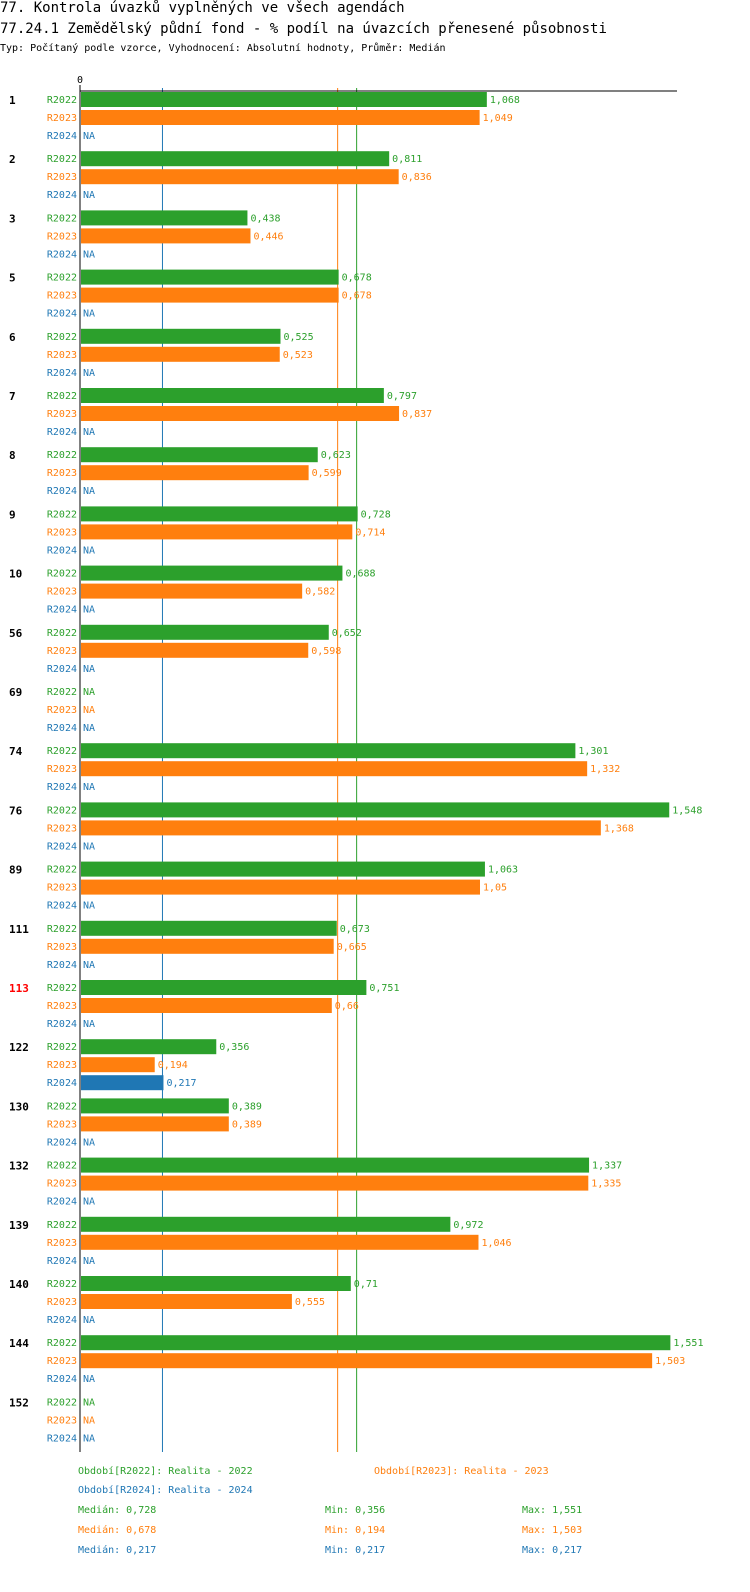 The image size is (750, 1592). What do you see at coordinates (12, 159) in the screenshot?
I see `category-label: 2` at bounding box center [12, 159].